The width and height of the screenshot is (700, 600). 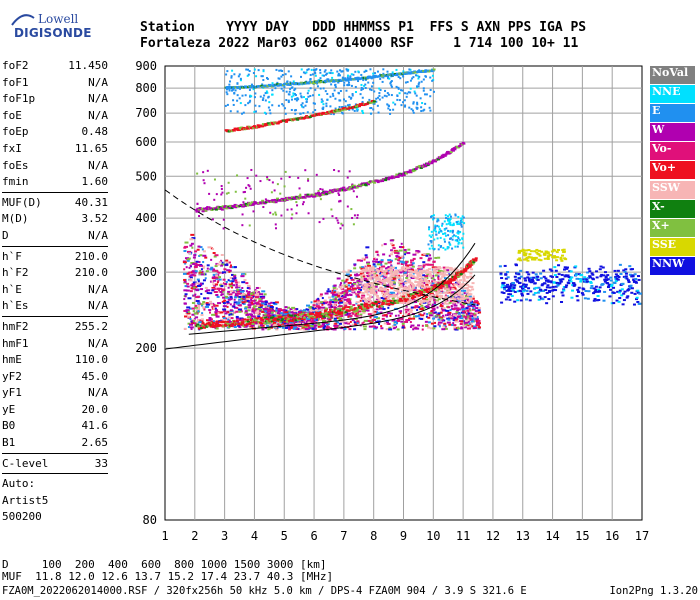 I want to click on param-row: C-level 33, so click(x=55, y=464).